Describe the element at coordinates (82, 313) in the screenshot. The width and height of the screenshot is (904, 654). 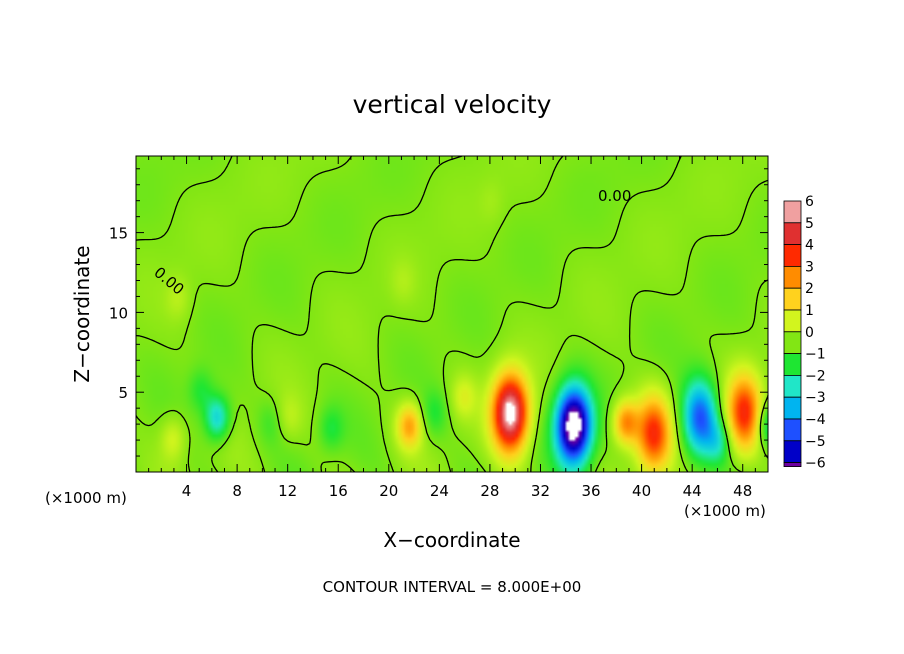
I see `y-axis-label: Z−coordinate` at that location.